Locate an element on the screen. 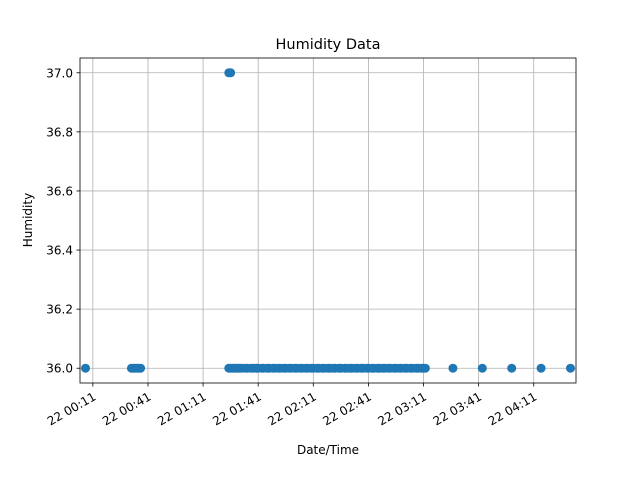  y-tick-label: 36.8 is located at coordinates (59, 132).